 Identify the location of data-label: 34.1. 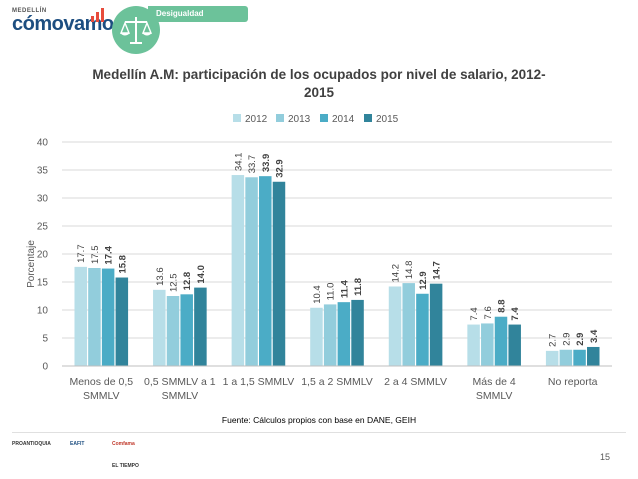
(238, 162).